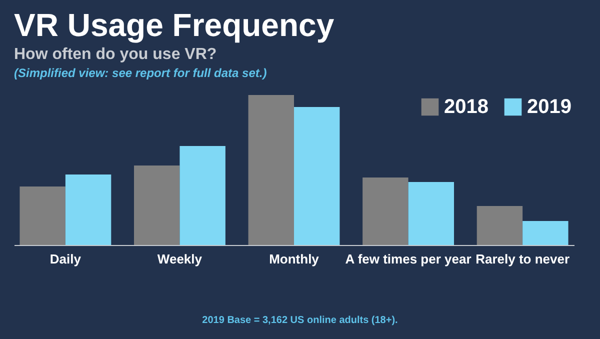 The width and height of the screenshot is (600, 339). Describe the element at coordinates (523, 259) in the screenshot. I see `x-tick-label: Rarely to never` at that location.